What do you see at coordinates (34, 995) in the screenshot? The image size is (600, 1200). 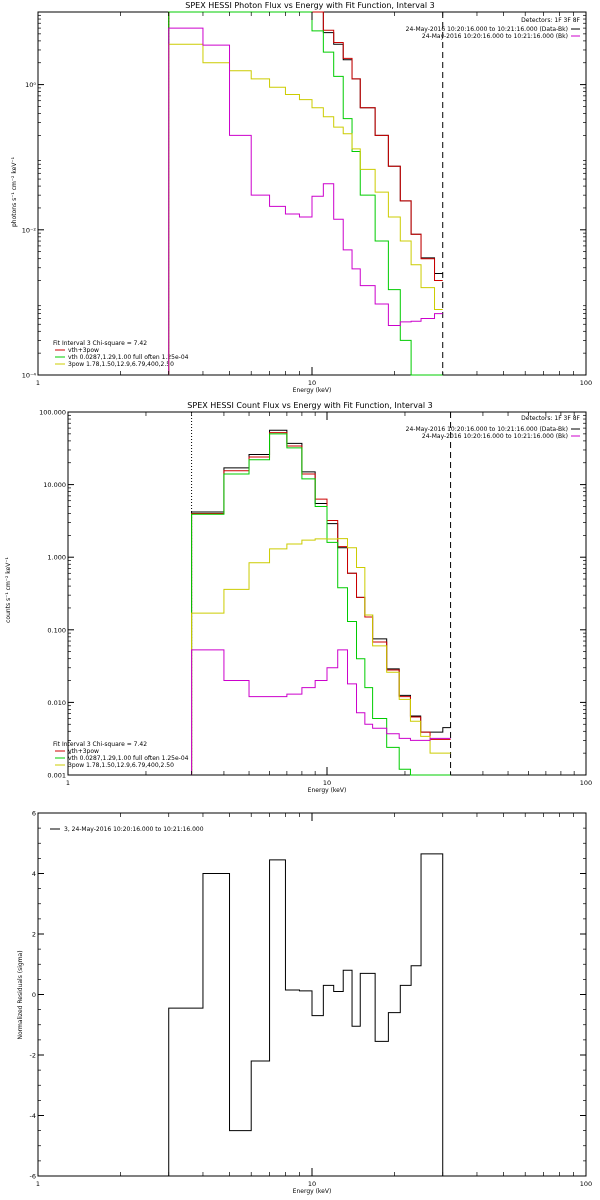 I see `y-tick-label: 0` at bounding box center [34, 995].